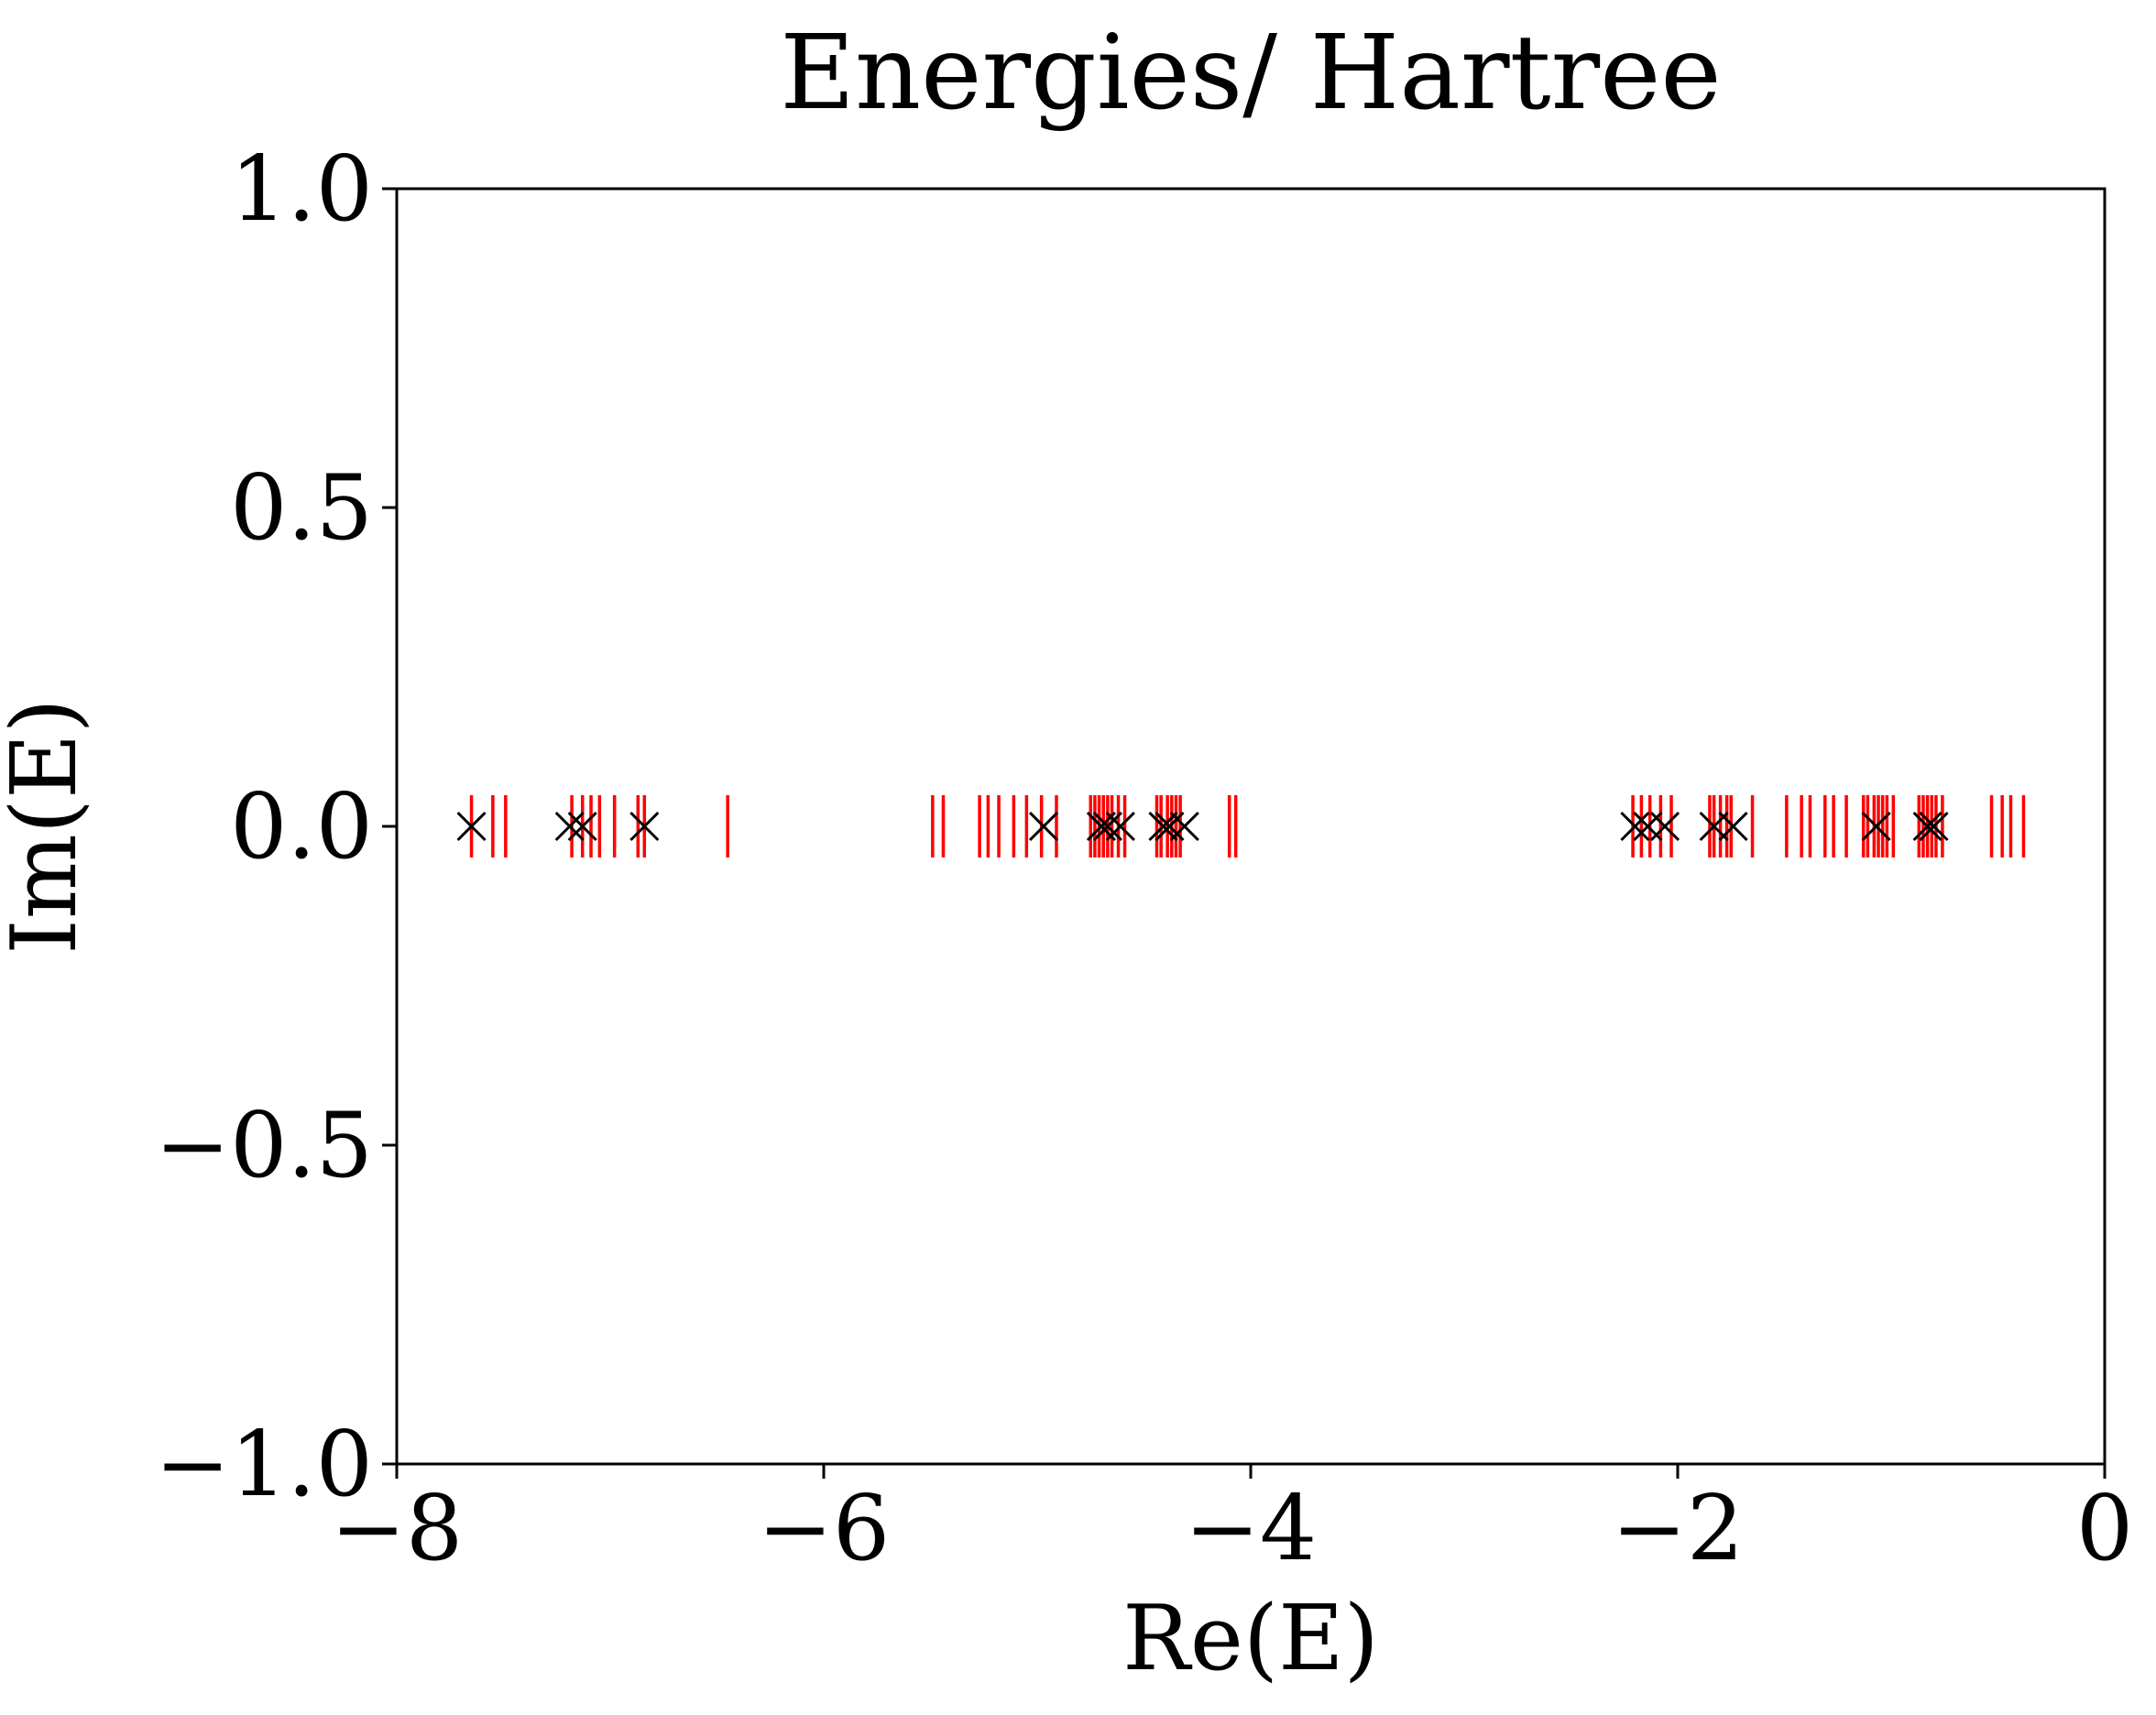  I want to click on x-axis: −8 −6 −4 −2 0, so click(1232, 1522).